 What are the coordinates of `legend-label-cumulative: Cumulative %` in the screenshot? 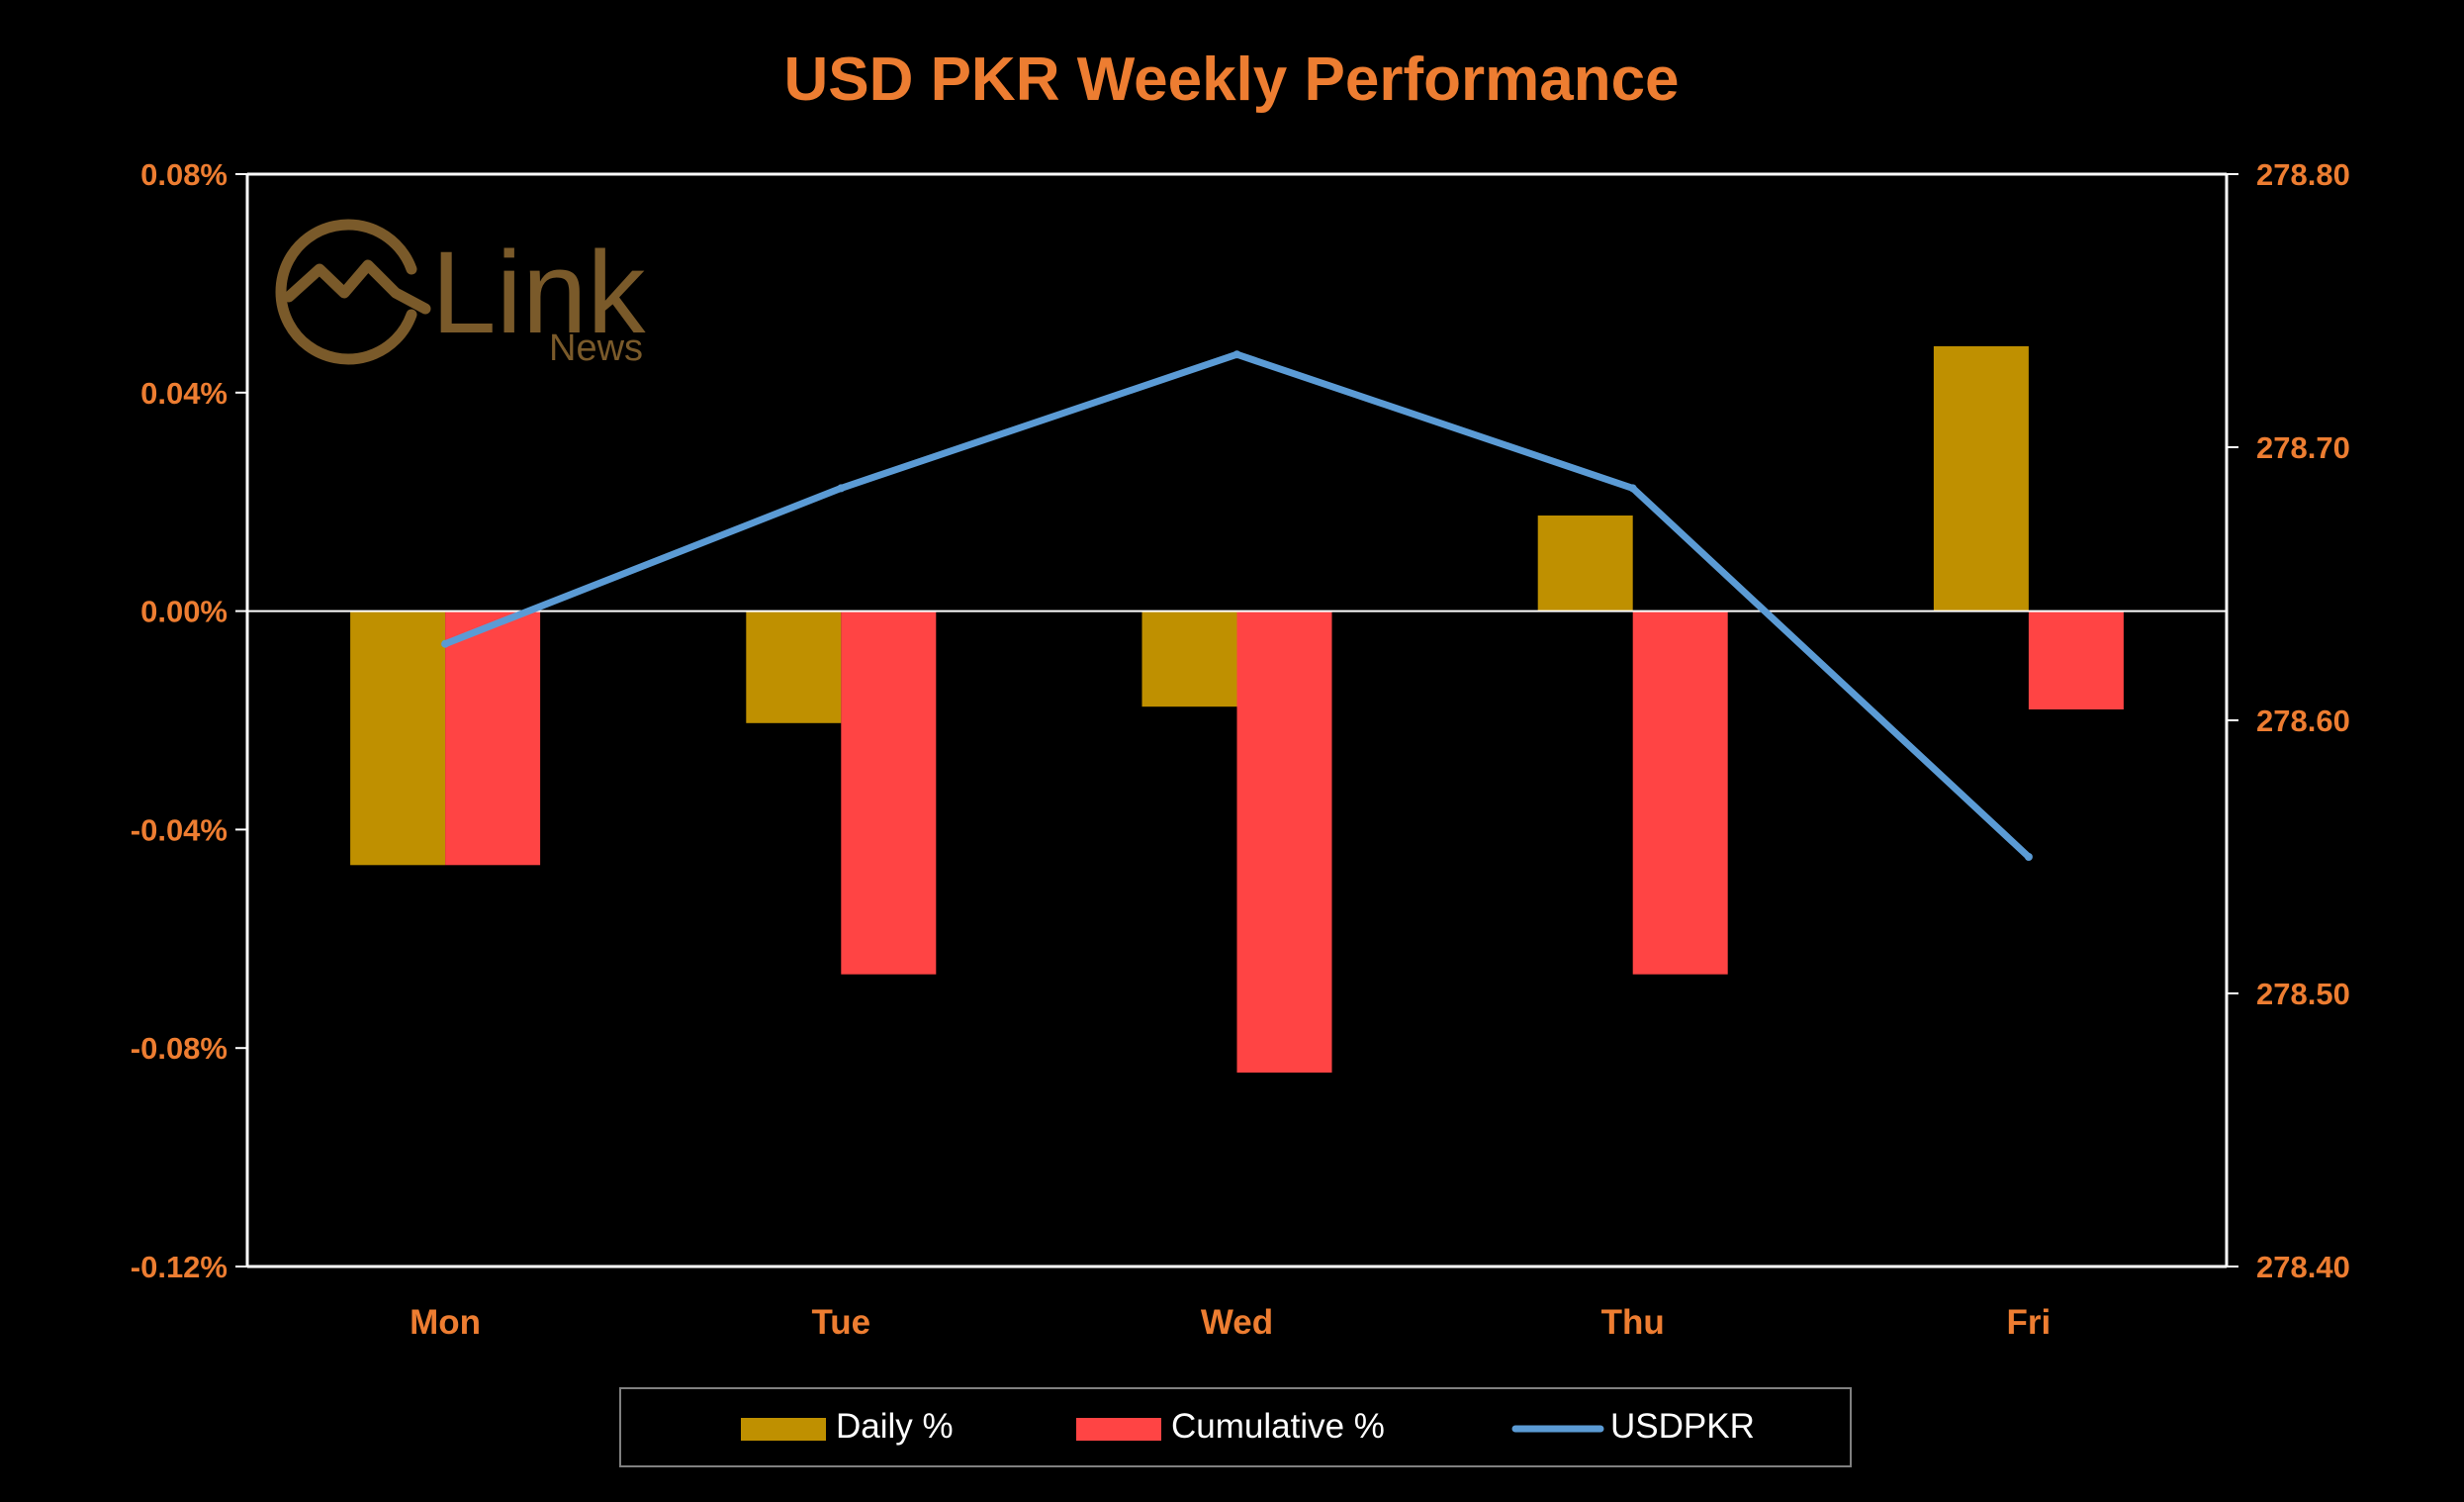 It's located at (1278, 1426).